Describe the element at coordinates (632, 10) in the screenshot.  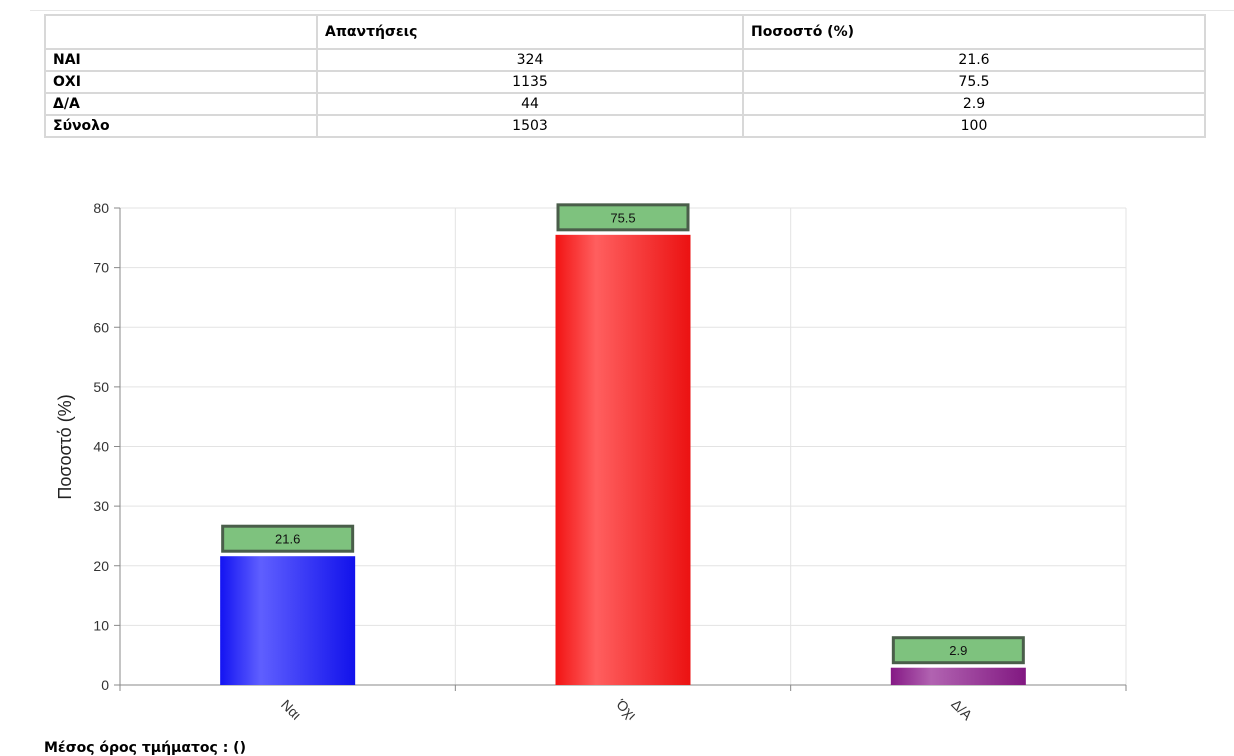
I see `top-divider` at that location.